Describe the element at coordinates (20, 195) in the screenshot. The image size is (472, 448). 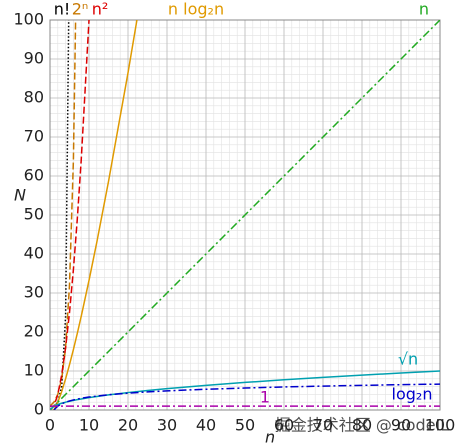
I see `y-axis-label: N` at that location.